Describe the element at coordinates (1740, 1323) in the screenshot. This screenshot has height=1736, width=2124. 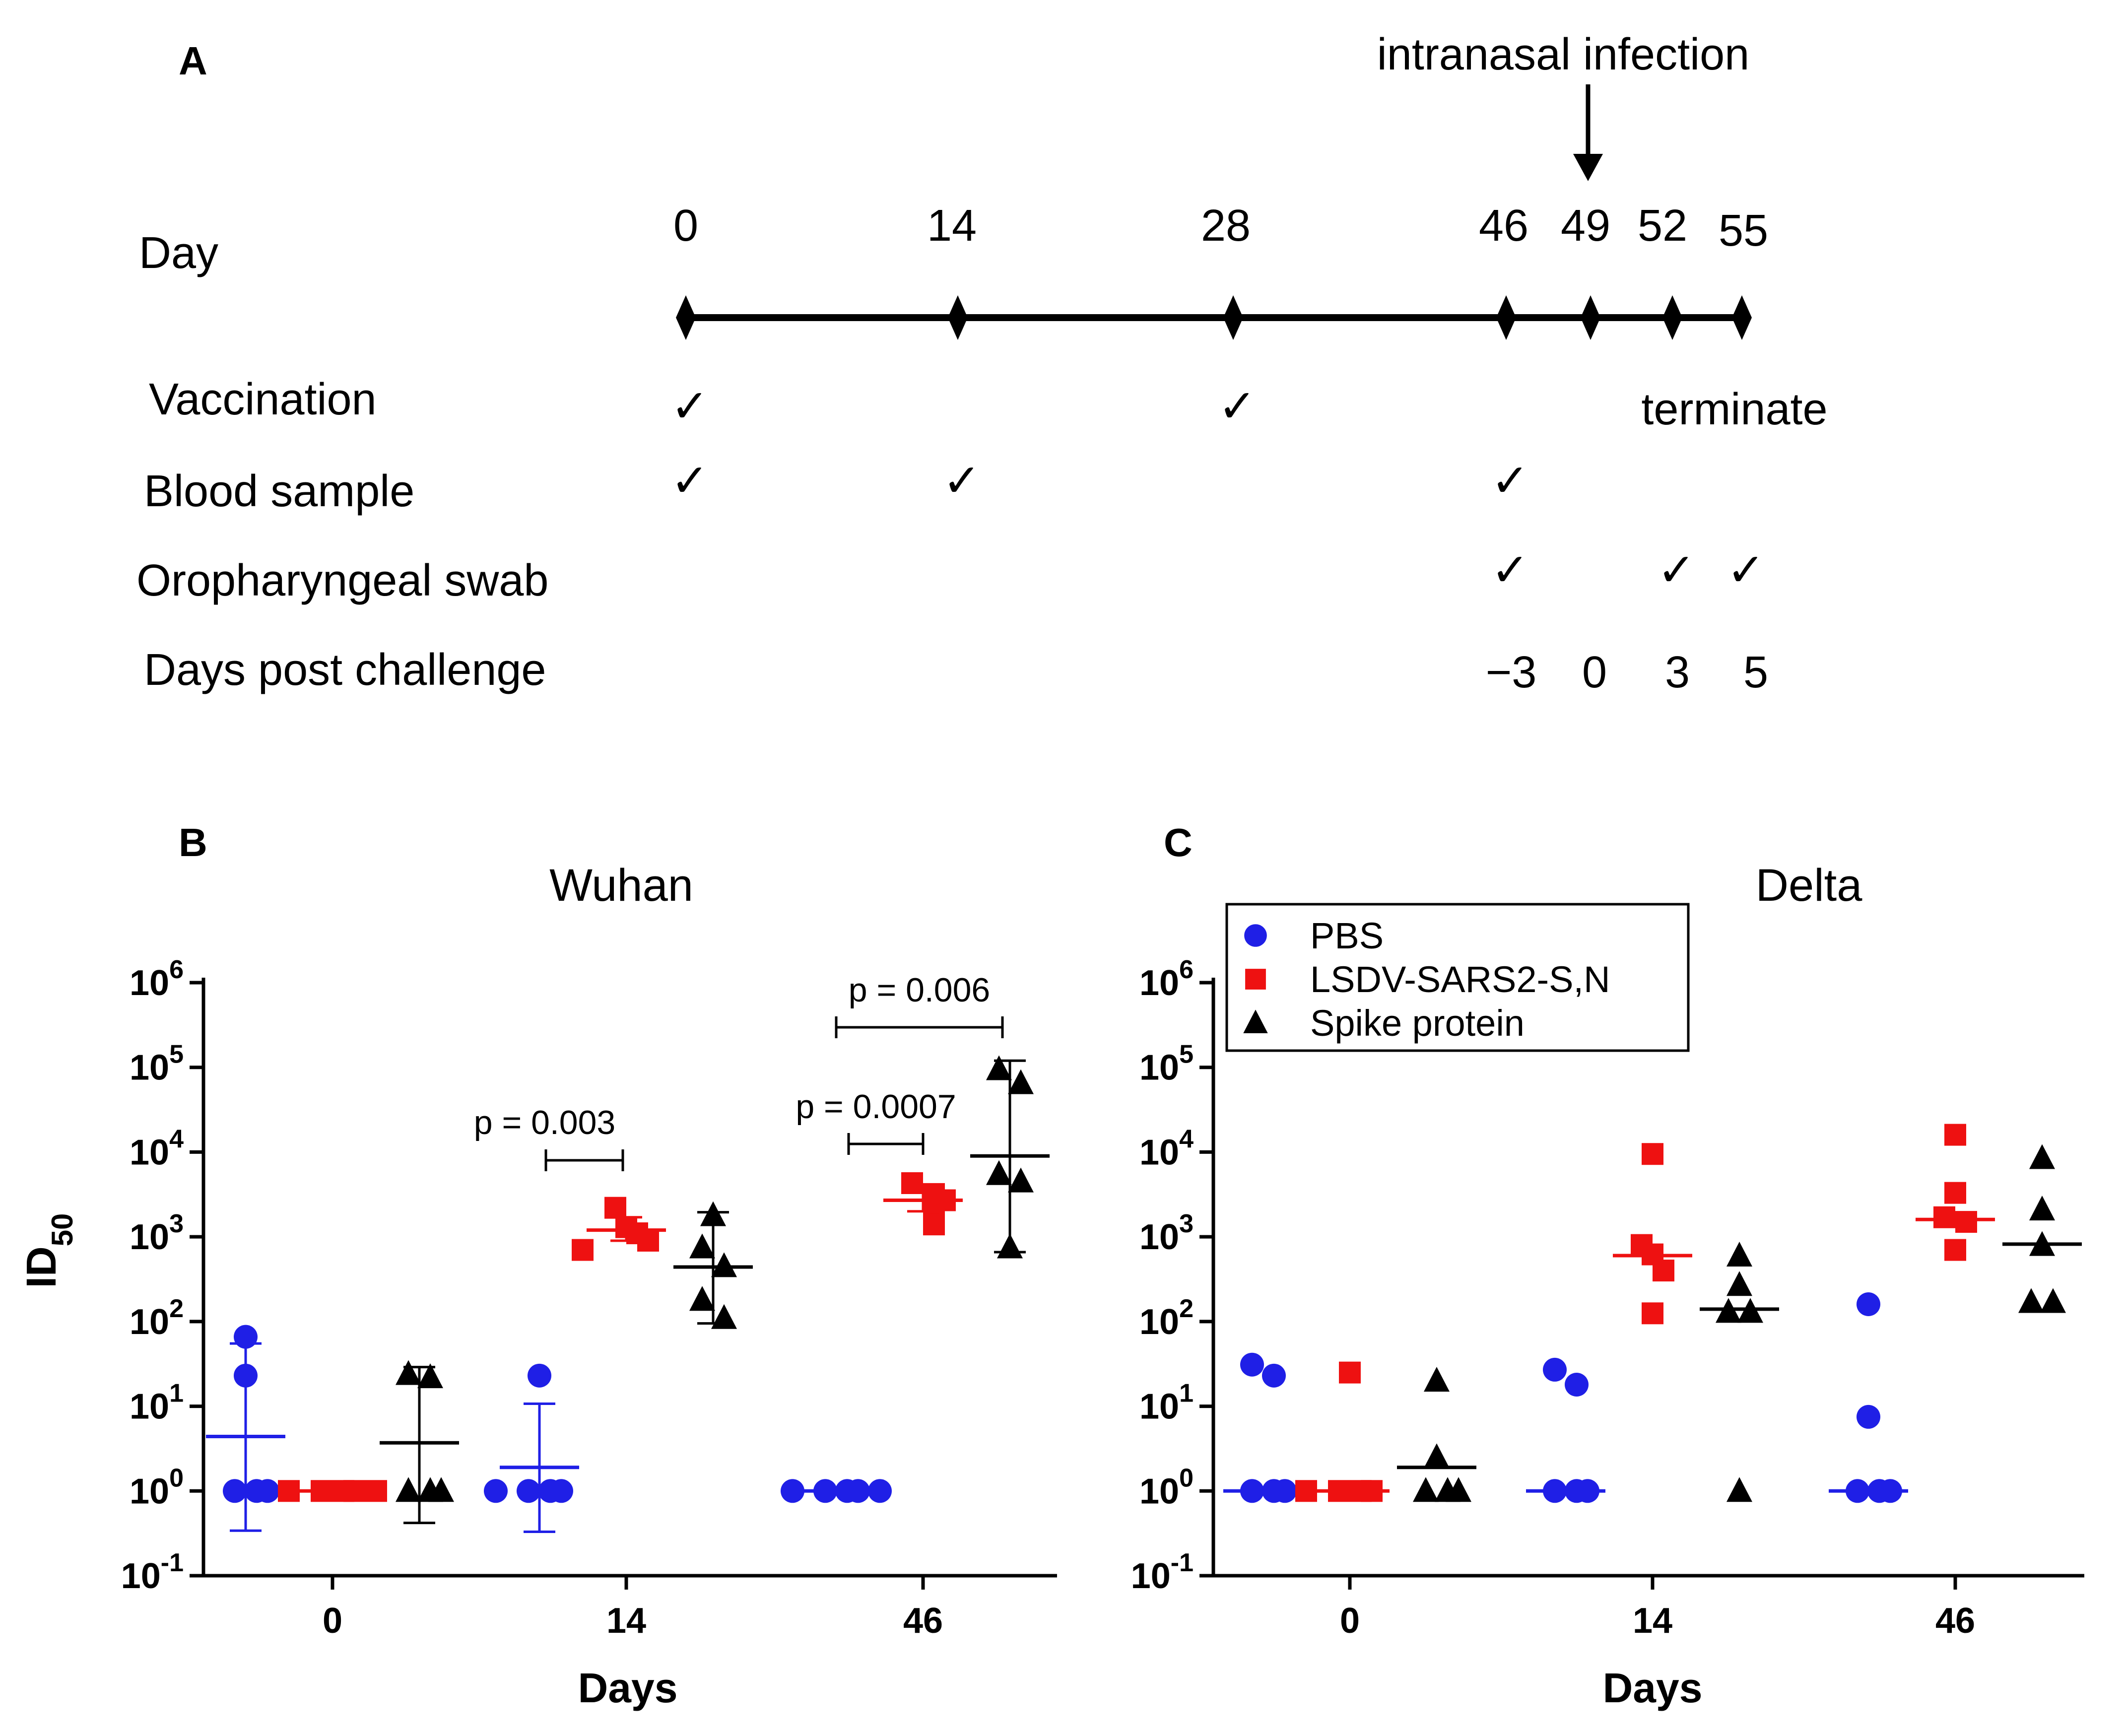
I see `series-spike-protein` at that location.